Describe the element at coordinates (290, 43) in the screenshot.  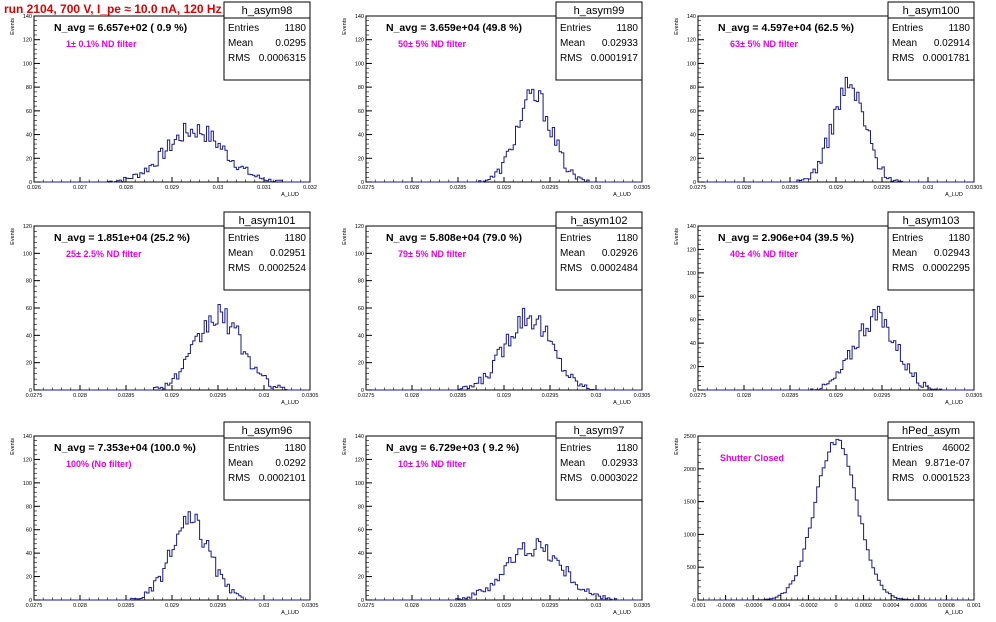
I see `stats-value: 0.0295` at that location.